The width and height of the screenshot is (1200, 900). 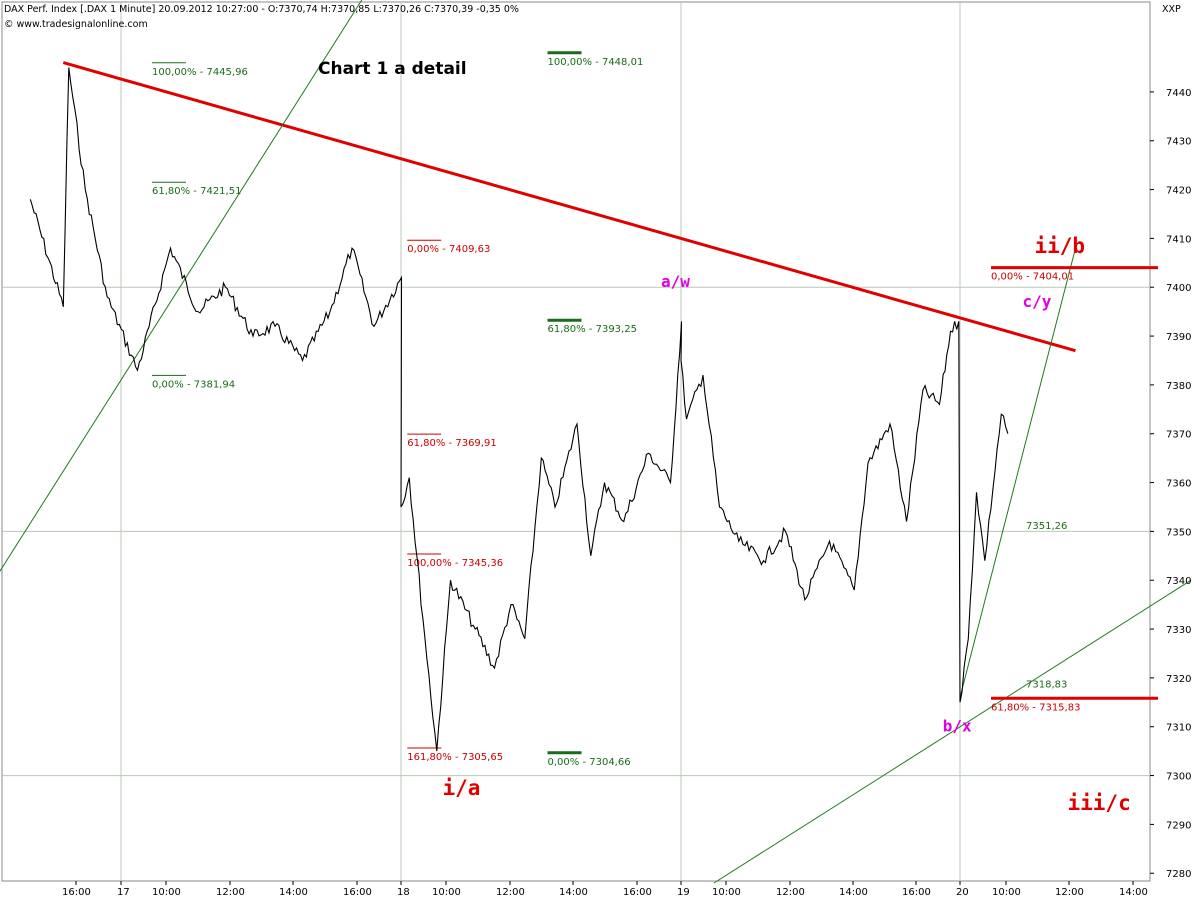 I want to click on wave-label: iii/c, so click(x=1099, y=803).